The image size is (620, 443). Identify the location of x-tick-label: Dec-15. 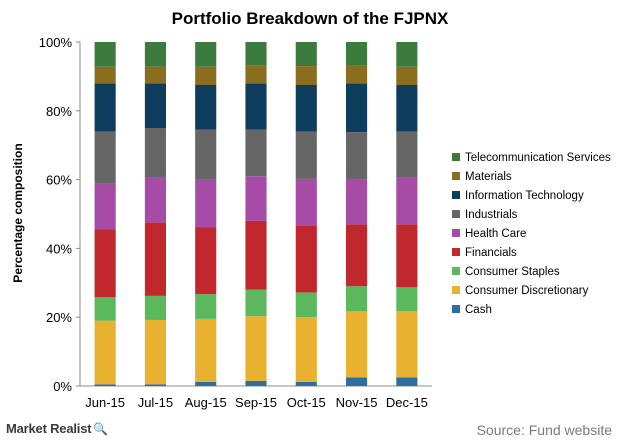
(407, 402).